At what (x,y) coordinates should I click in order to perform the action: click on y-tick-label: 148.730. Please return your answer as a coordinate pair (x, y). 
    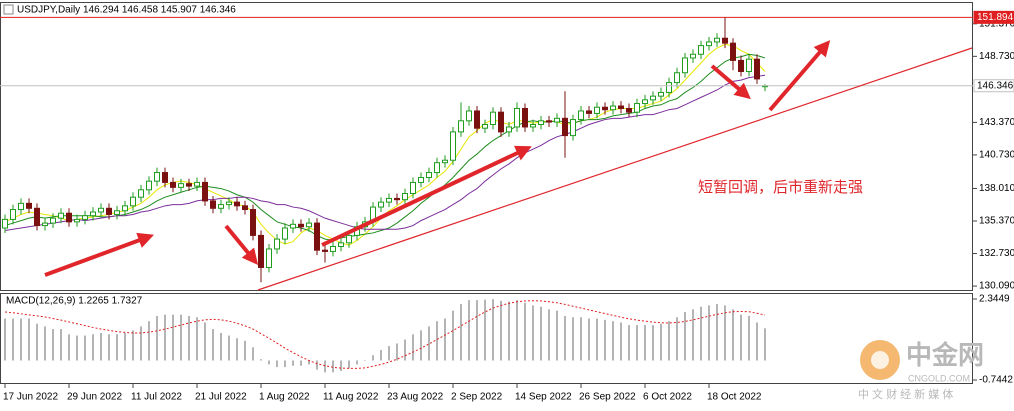
    Looking at the image, I should click on (996, 56).